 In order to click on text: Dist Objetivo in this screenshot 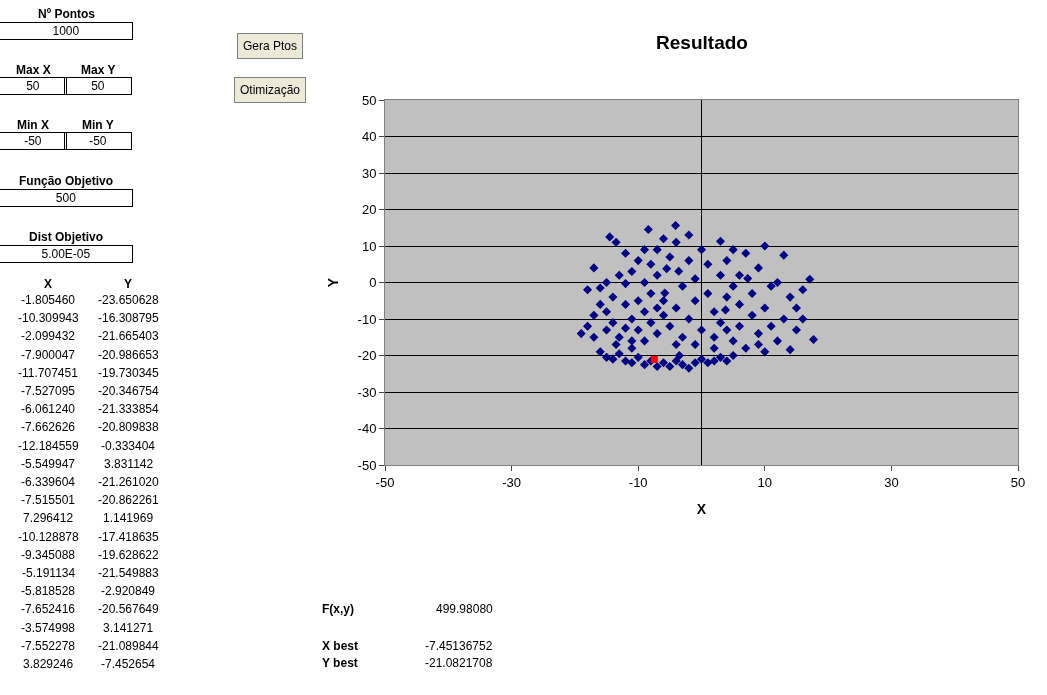, I will do `click(66, 237)`.